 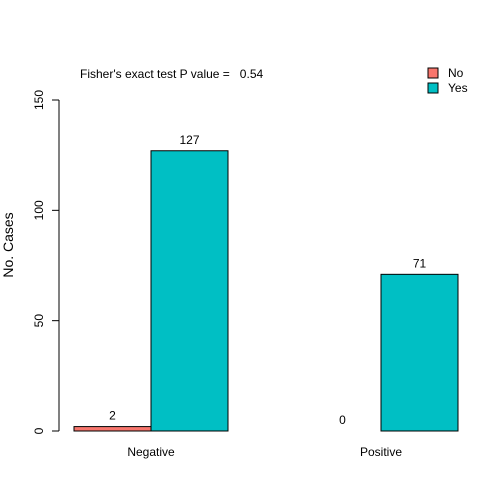 What do you see at coordinates (8, 244) in the screenshot?
I see `y-axis-label: No. Cases` at bounding box center [8, 244].